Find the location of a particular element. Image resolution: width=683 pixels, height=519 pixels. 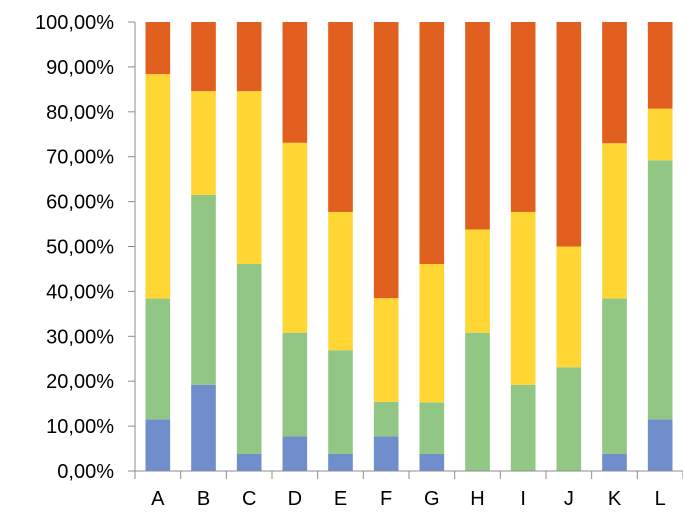

x-tick-label-C: C is located at coordinates (249, 499).